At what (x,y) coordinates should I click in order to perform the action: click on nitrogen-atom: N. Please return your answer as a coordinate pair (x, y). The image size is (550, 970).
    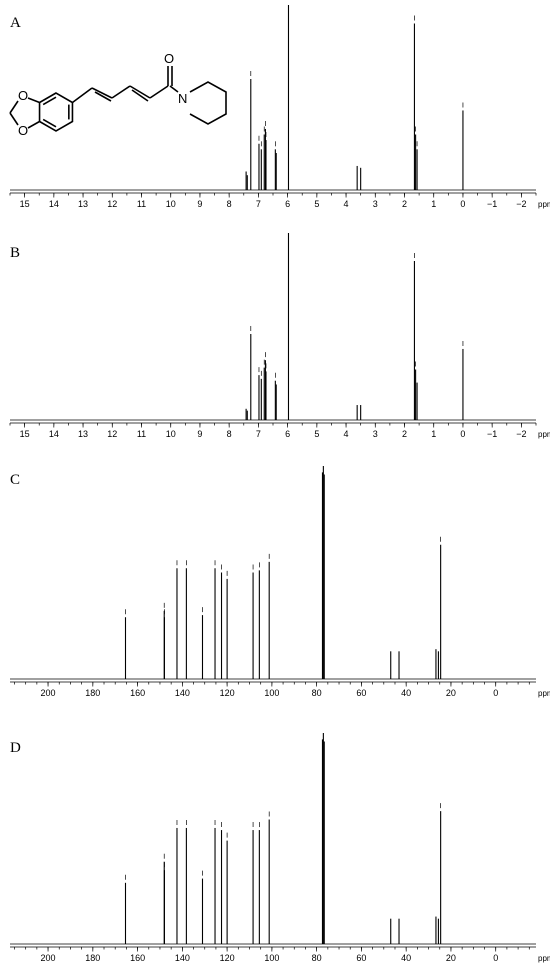
    Looking at the image, I should click on (182, 98).